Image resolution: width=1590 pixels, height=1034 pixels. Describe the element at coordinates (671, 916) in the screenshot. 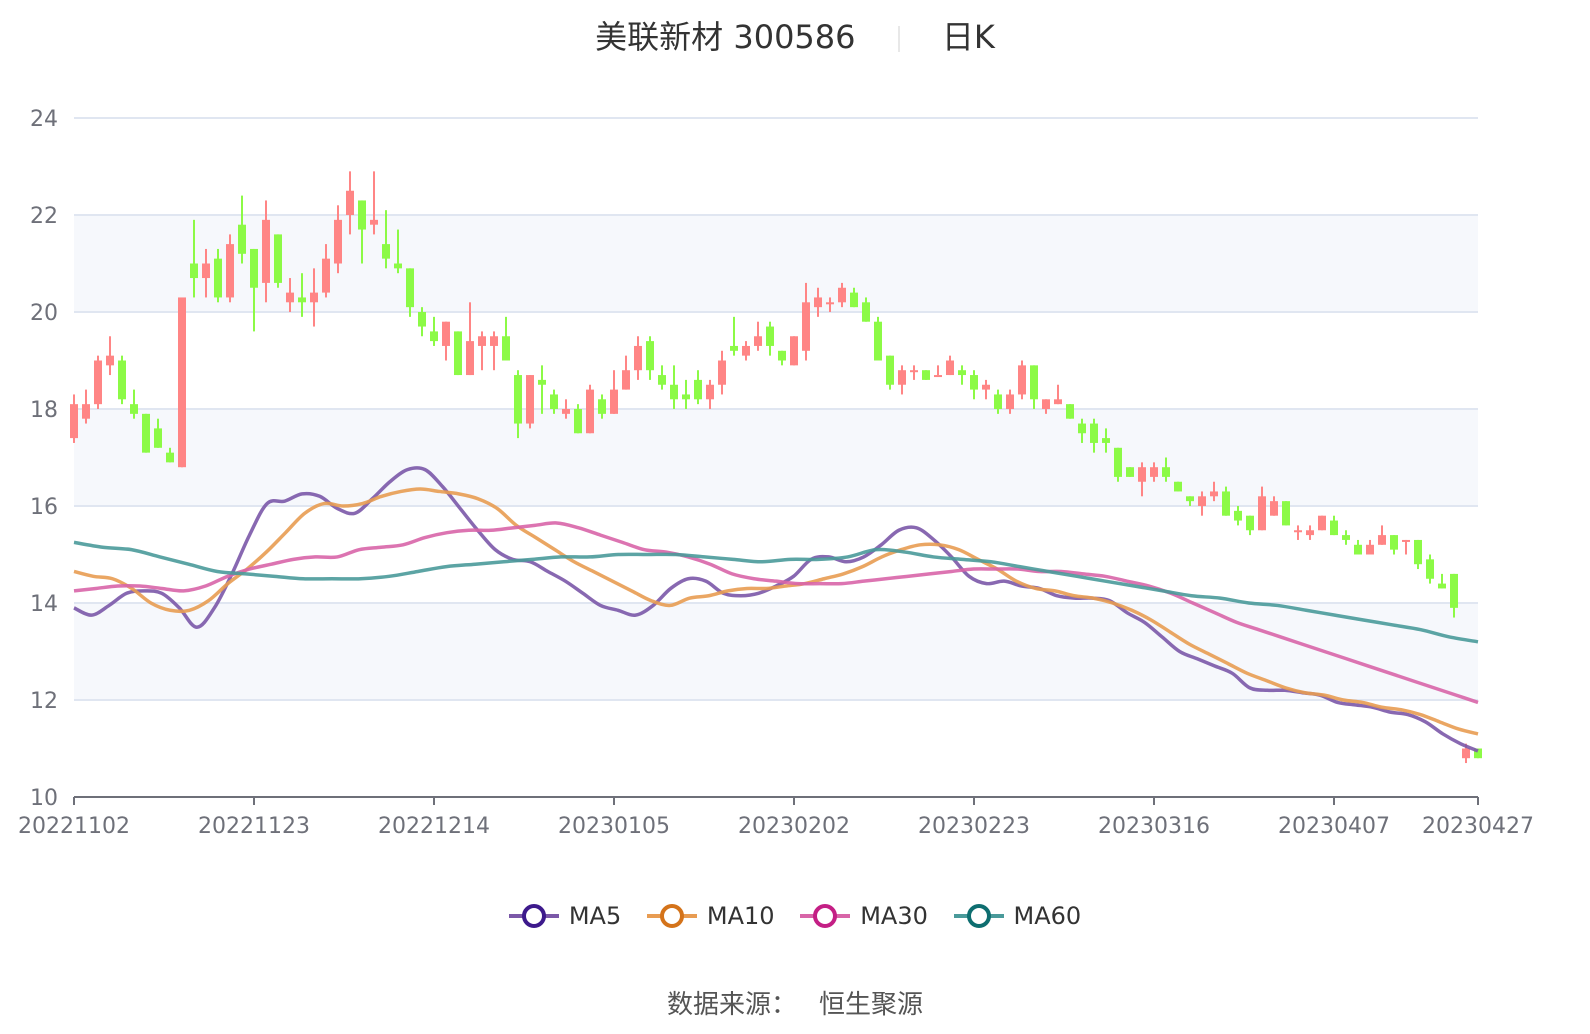

I see `legend-marker-ma10-icon` at that location.